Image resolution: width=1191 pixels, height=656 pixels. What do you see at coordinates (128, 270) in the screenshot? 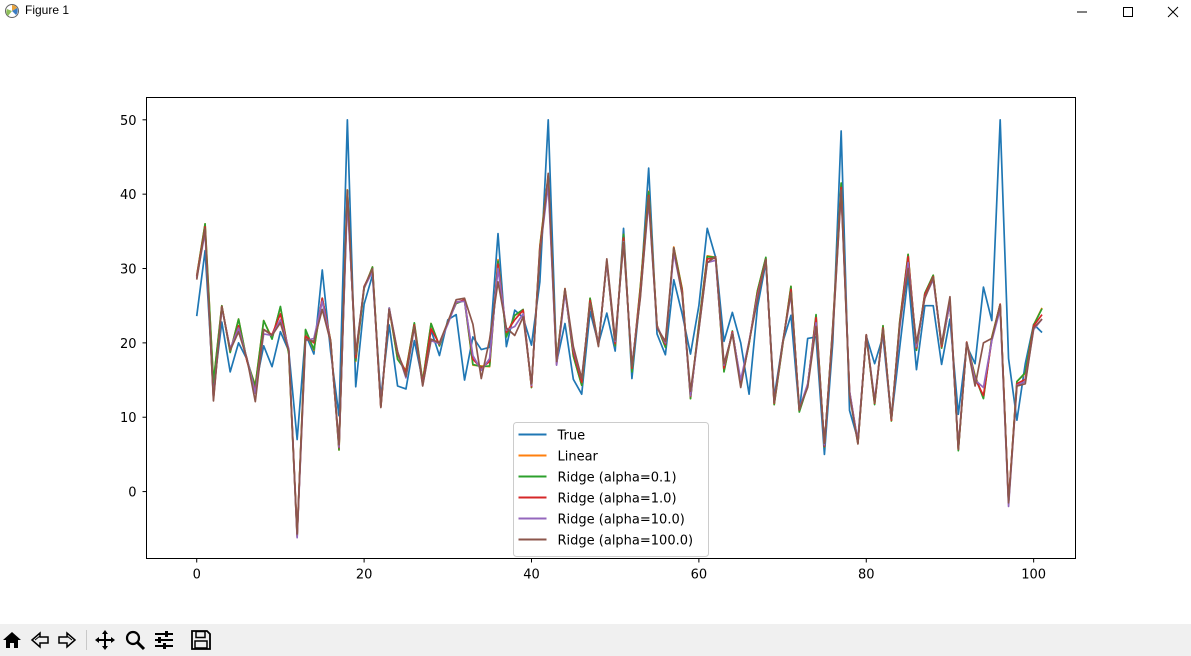
I see `y-tick-label: 30` at bounding box center [128, 270].